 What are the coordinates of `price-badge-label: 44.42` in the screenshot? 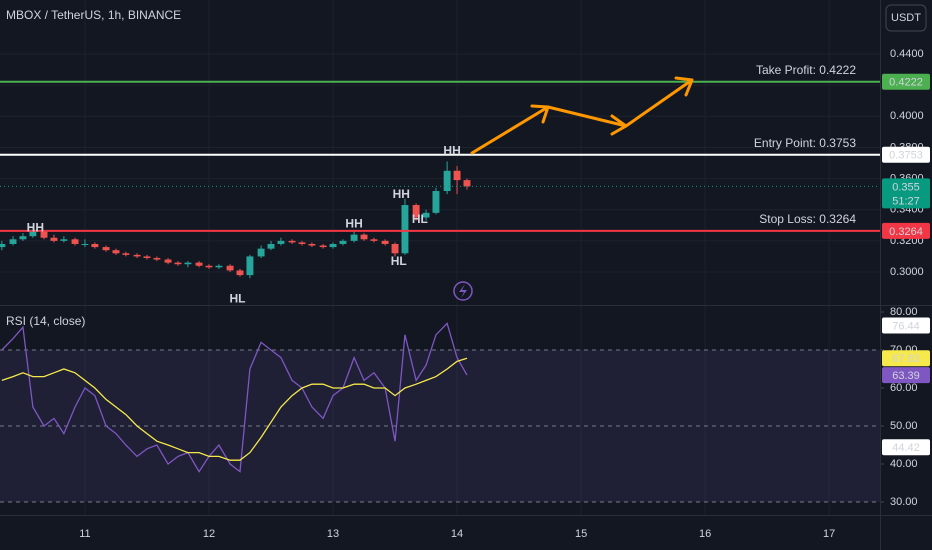 It's located at (906, 448).